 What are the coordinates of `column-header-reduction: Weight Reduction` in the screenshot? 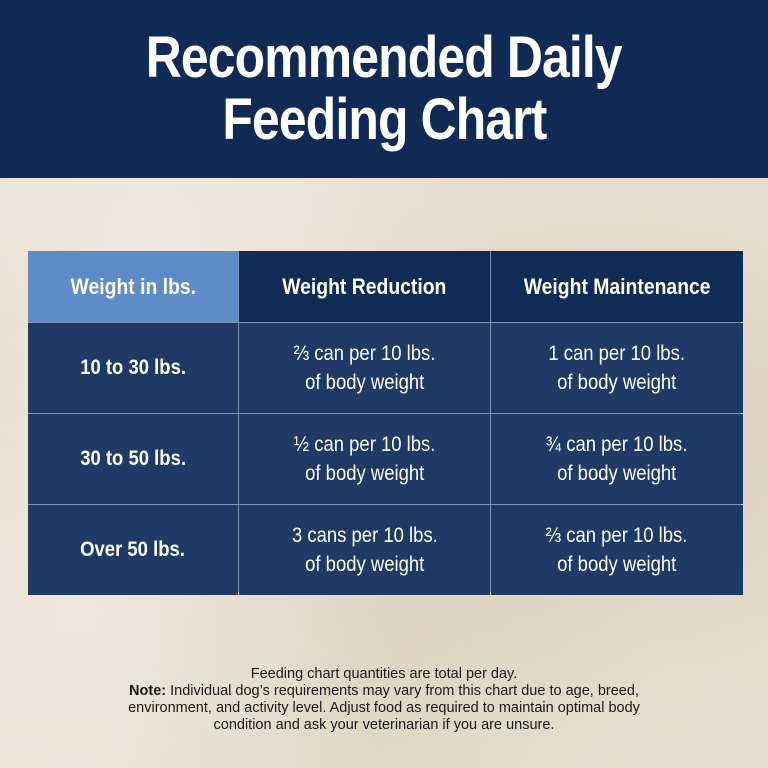 It's located at (364, 286).